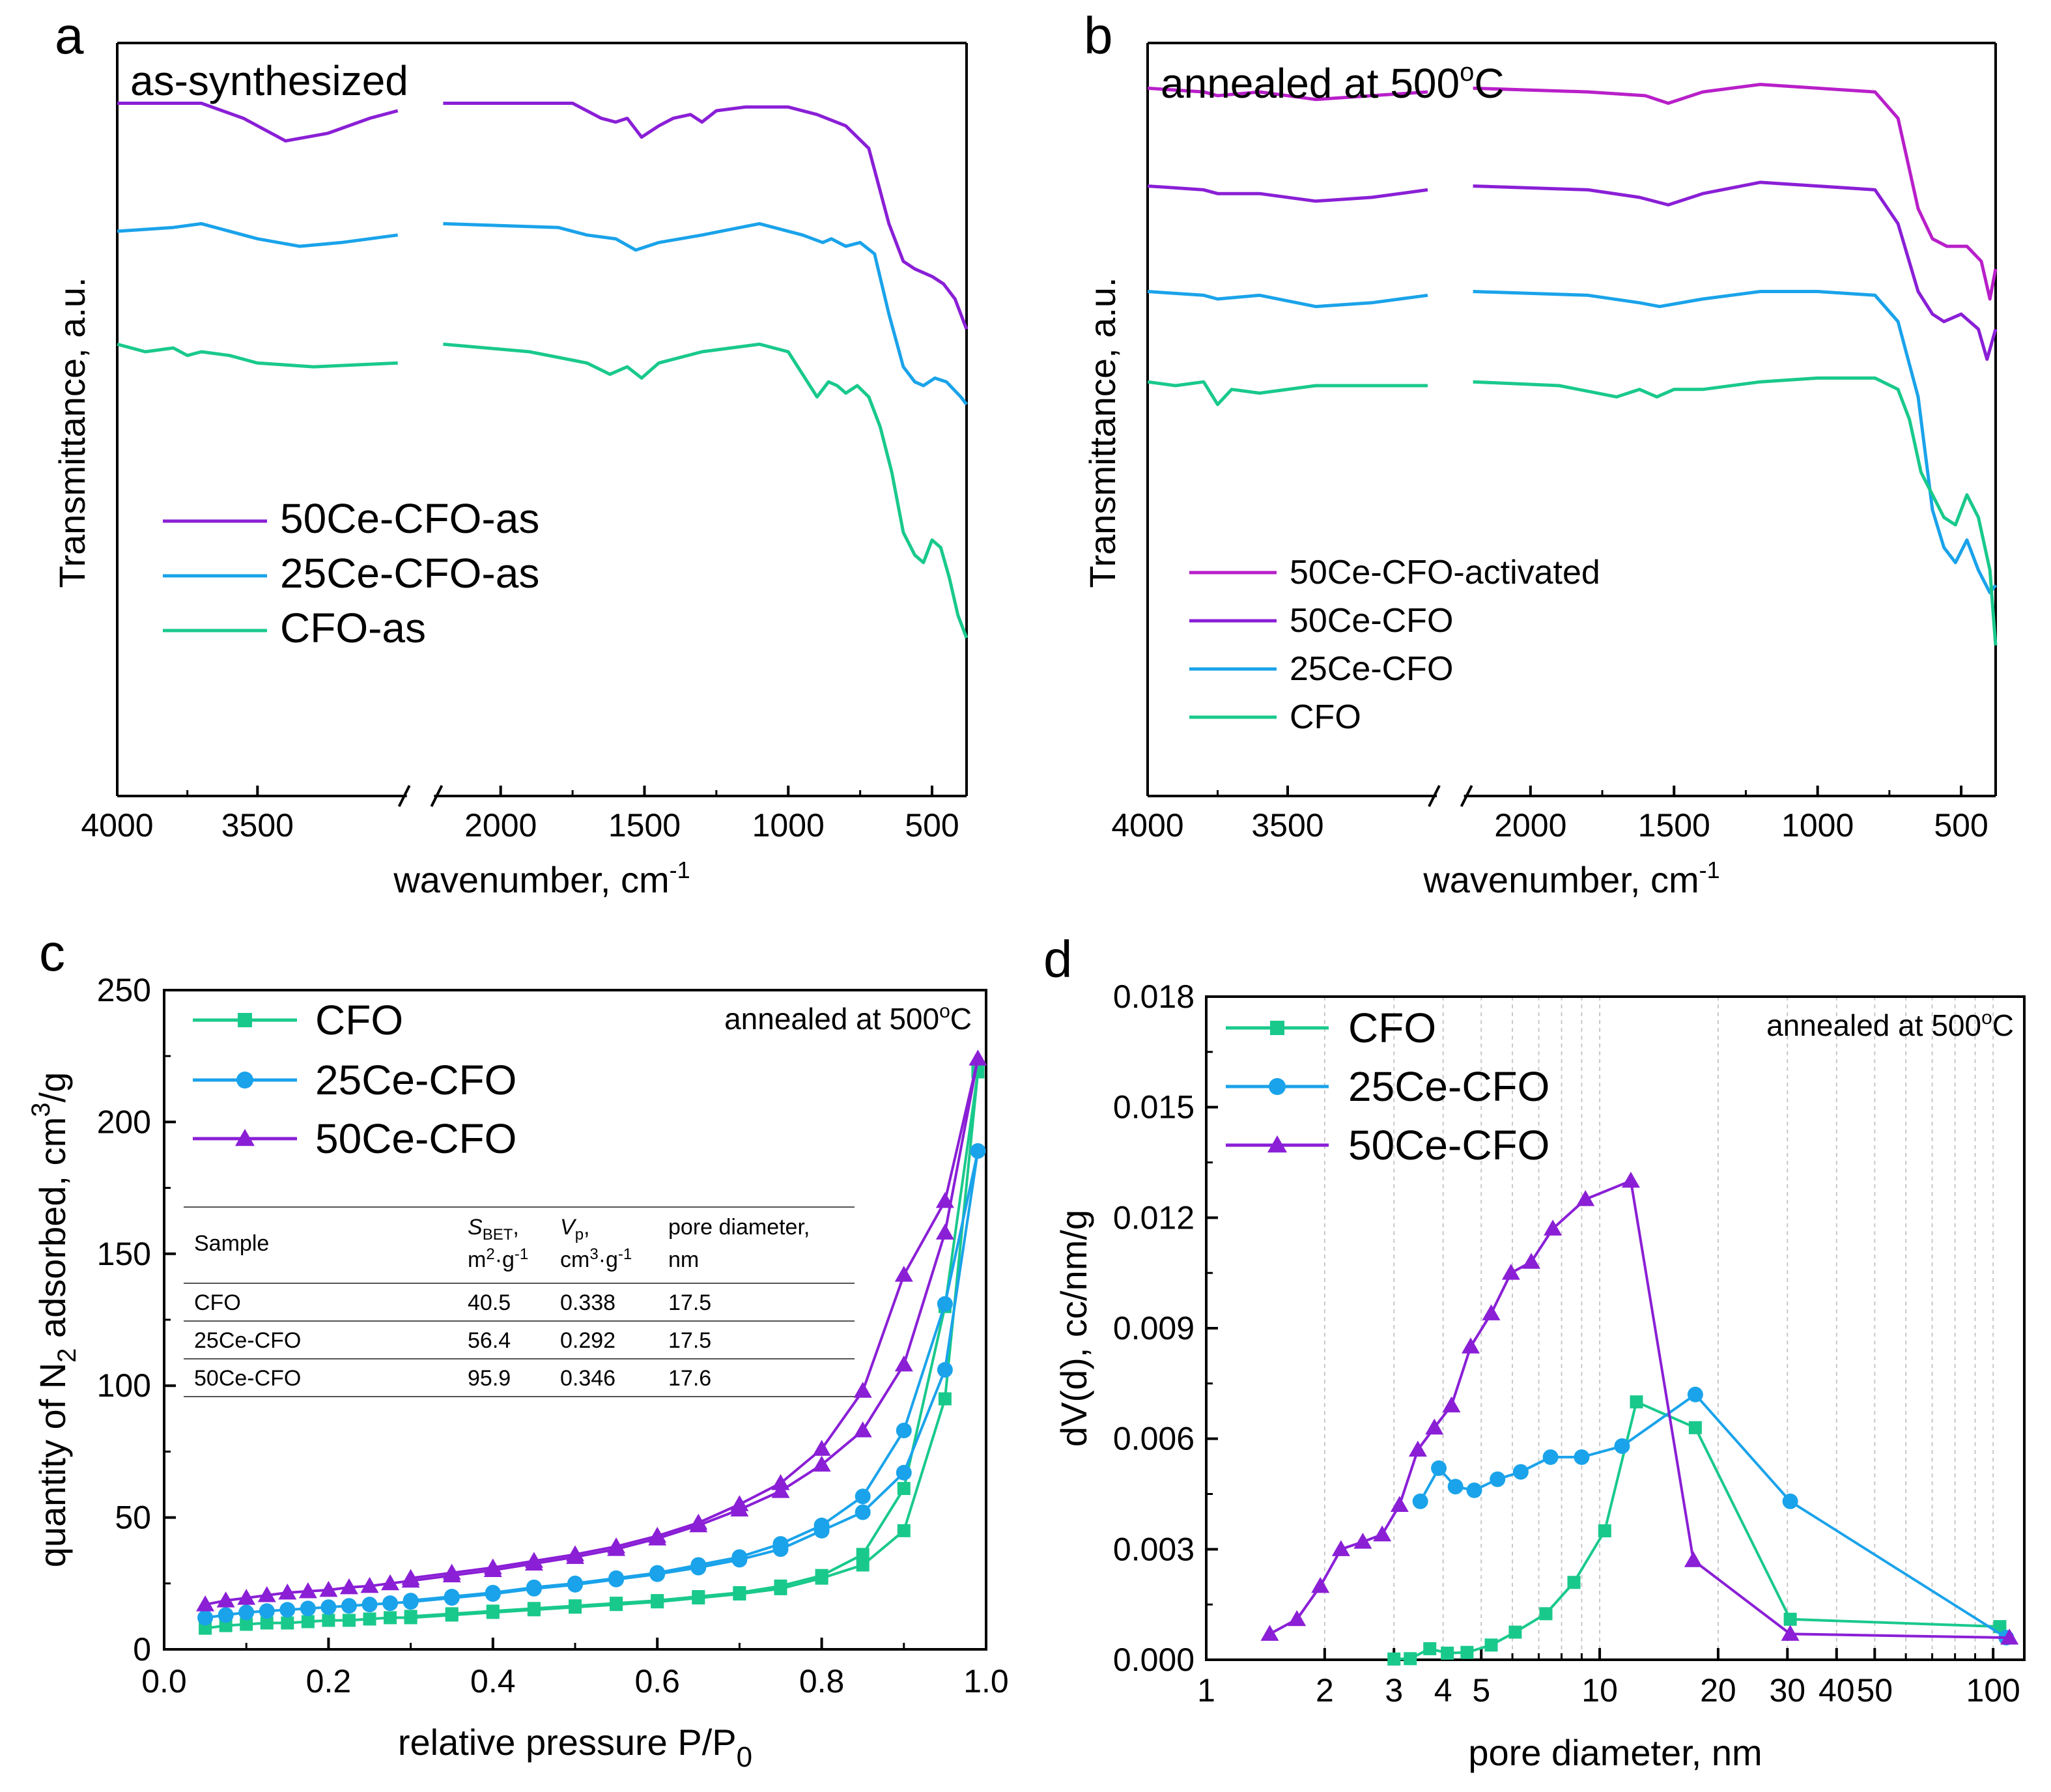  I want to click on table-header: SBET,, so click(493, 1229).